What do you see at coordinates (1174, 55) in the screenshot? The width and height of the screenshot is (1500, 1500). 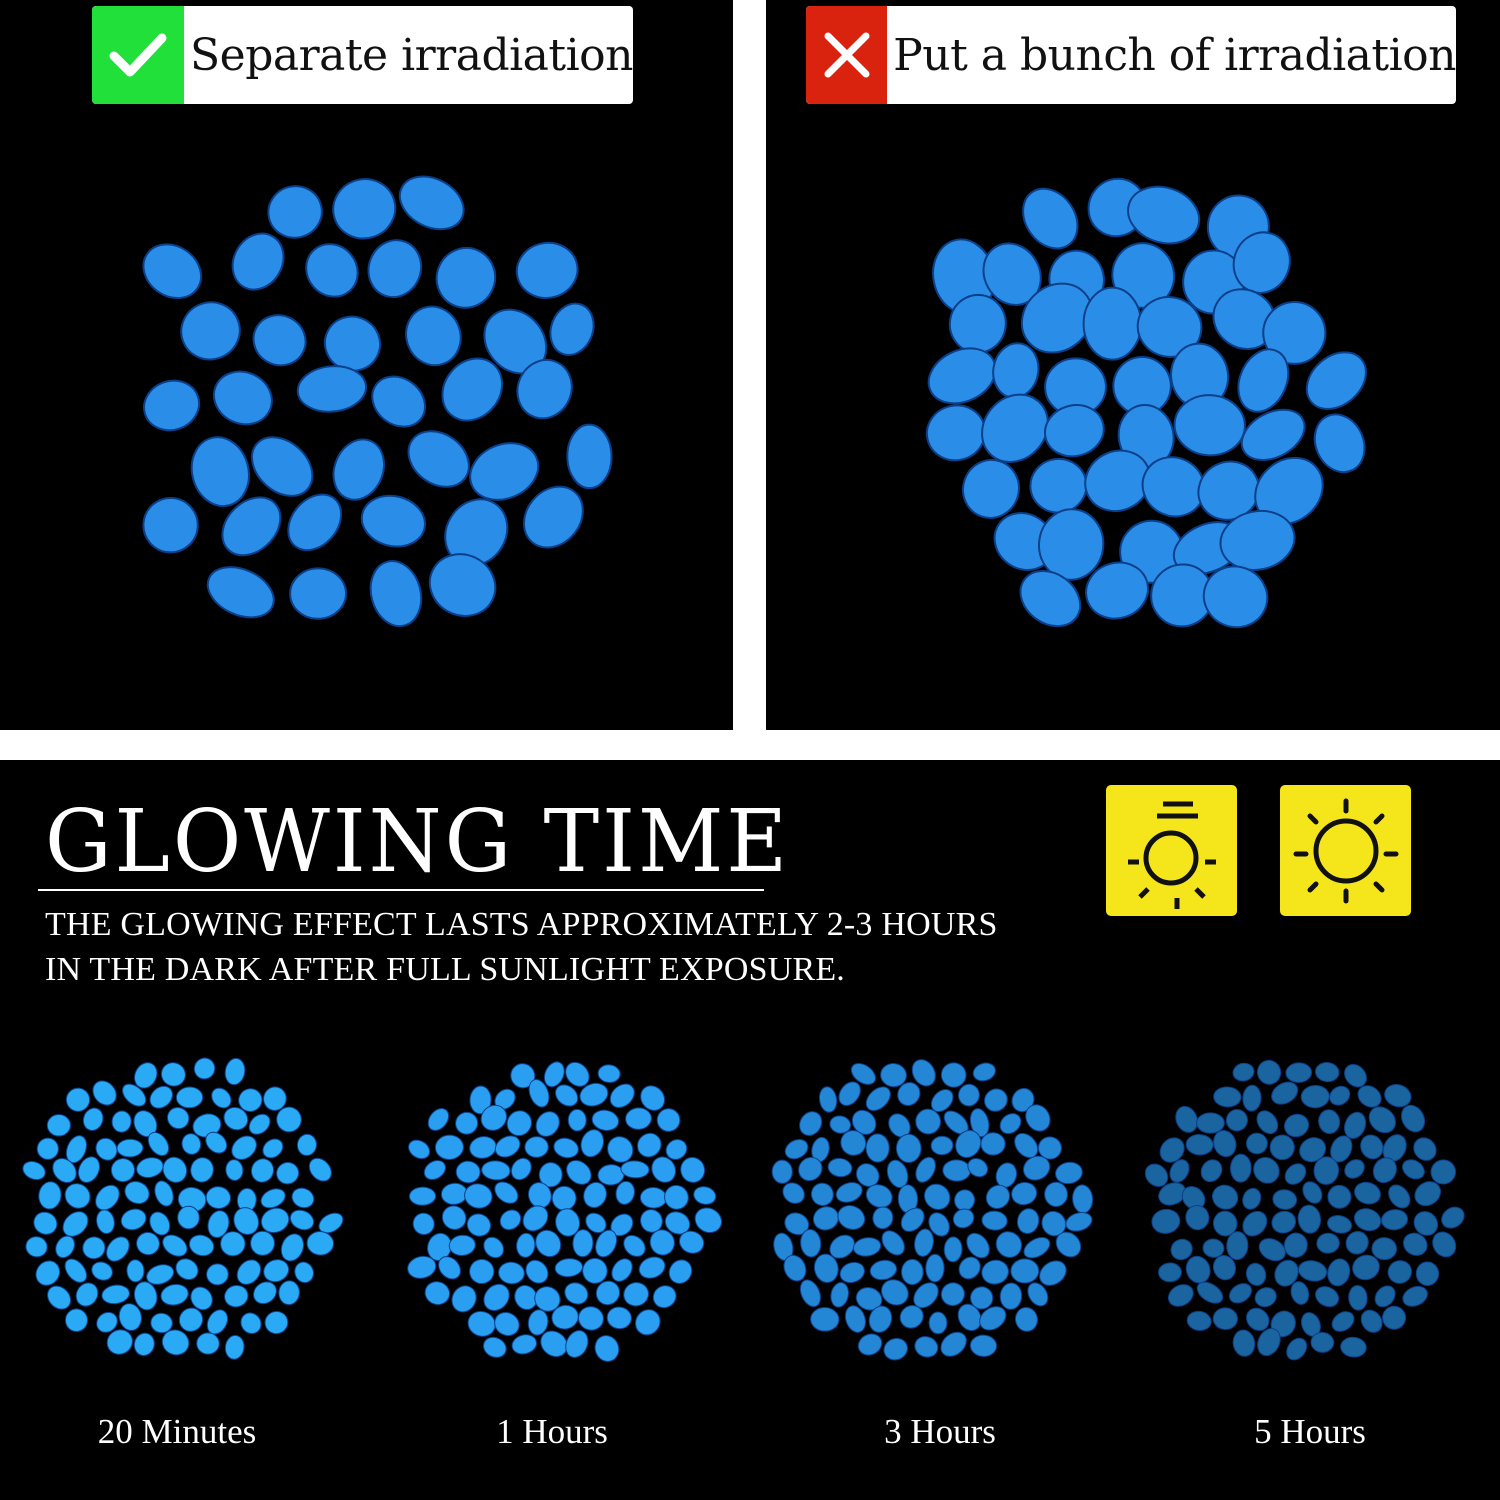 I see `bunch-irradiation-text: Put a bunch of irradiation` at bounding box center [1174, 55].